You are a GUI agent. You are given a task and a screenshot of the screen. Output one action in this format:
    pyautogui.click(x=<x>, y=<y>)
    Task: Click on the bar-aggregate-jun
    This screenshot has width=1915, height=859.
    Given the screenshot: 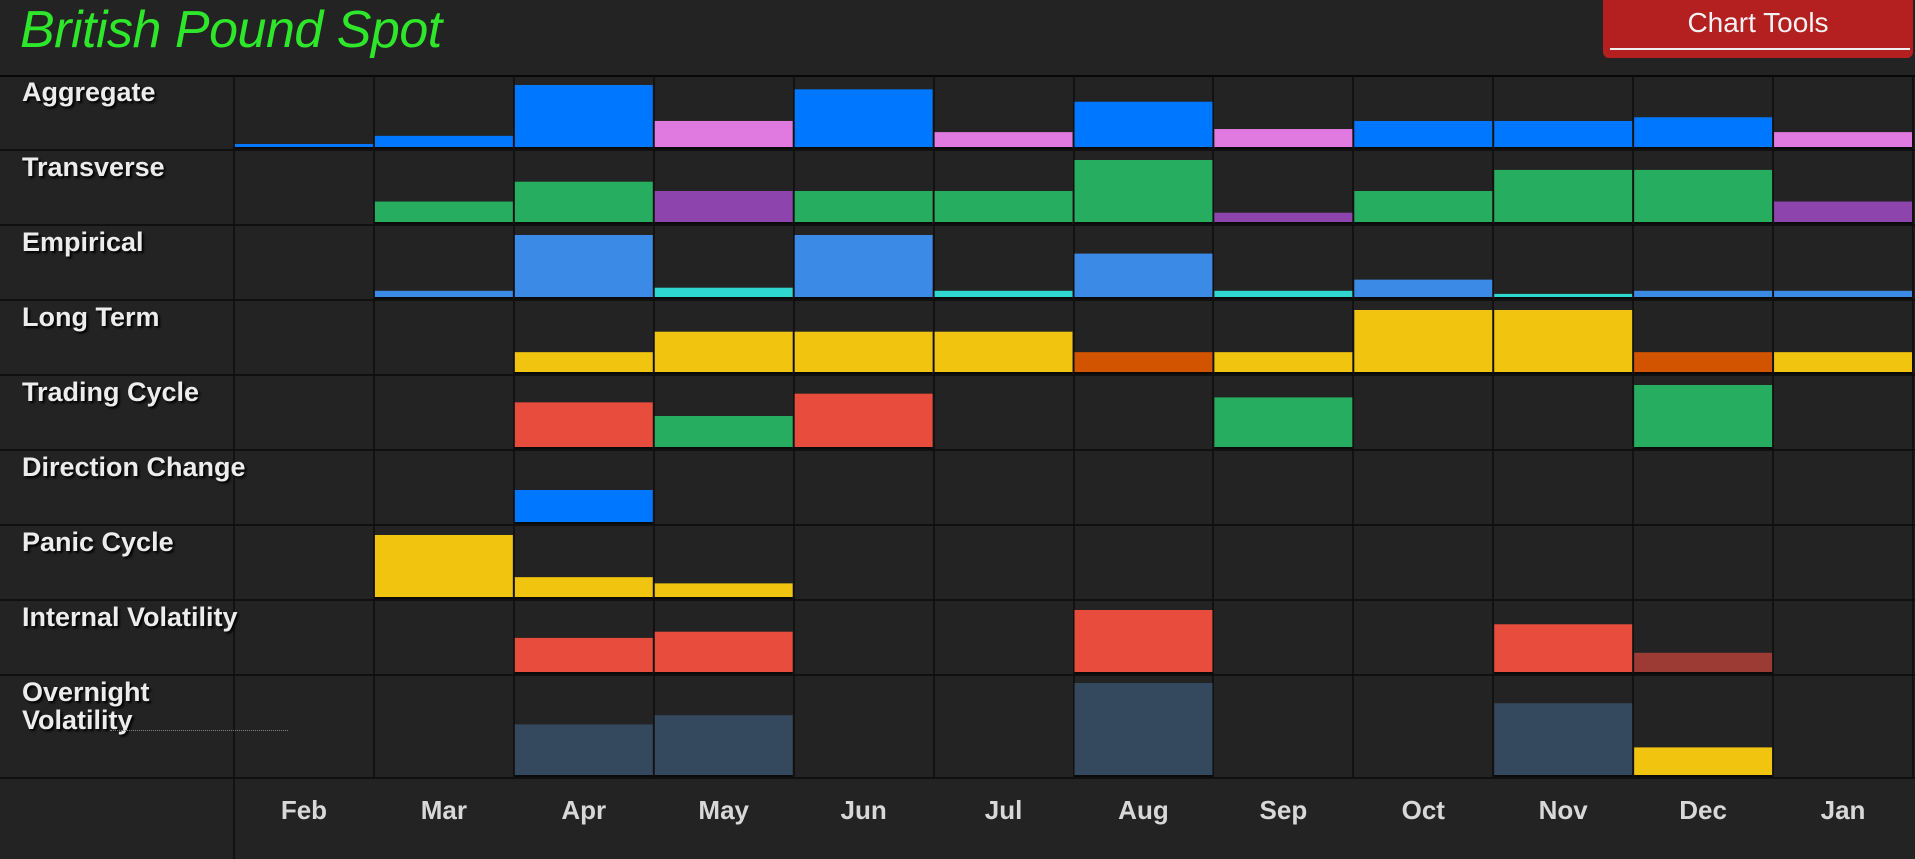 What is the action you would take?
    pyautogui.click(x=863, y=118)
    